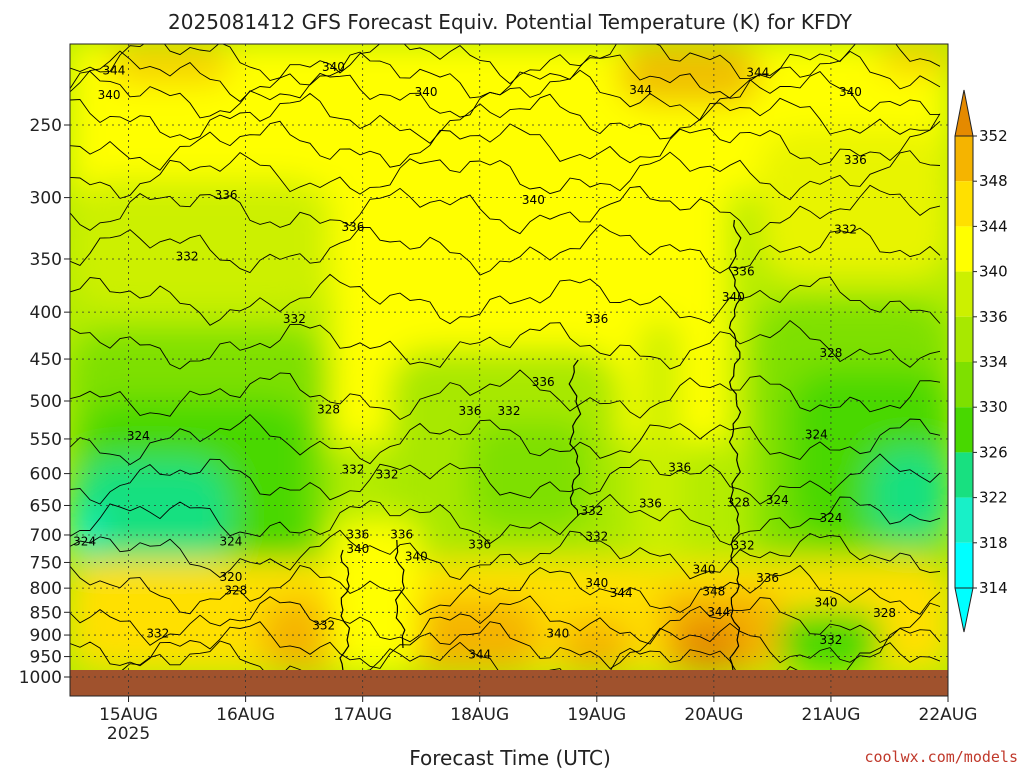 The width and height of the screenshot is (1024, 768). What do you see at coordinates (46, 126) in the screenshot?
I see `y-tick-label: 250` at bounding box center [46, 126].